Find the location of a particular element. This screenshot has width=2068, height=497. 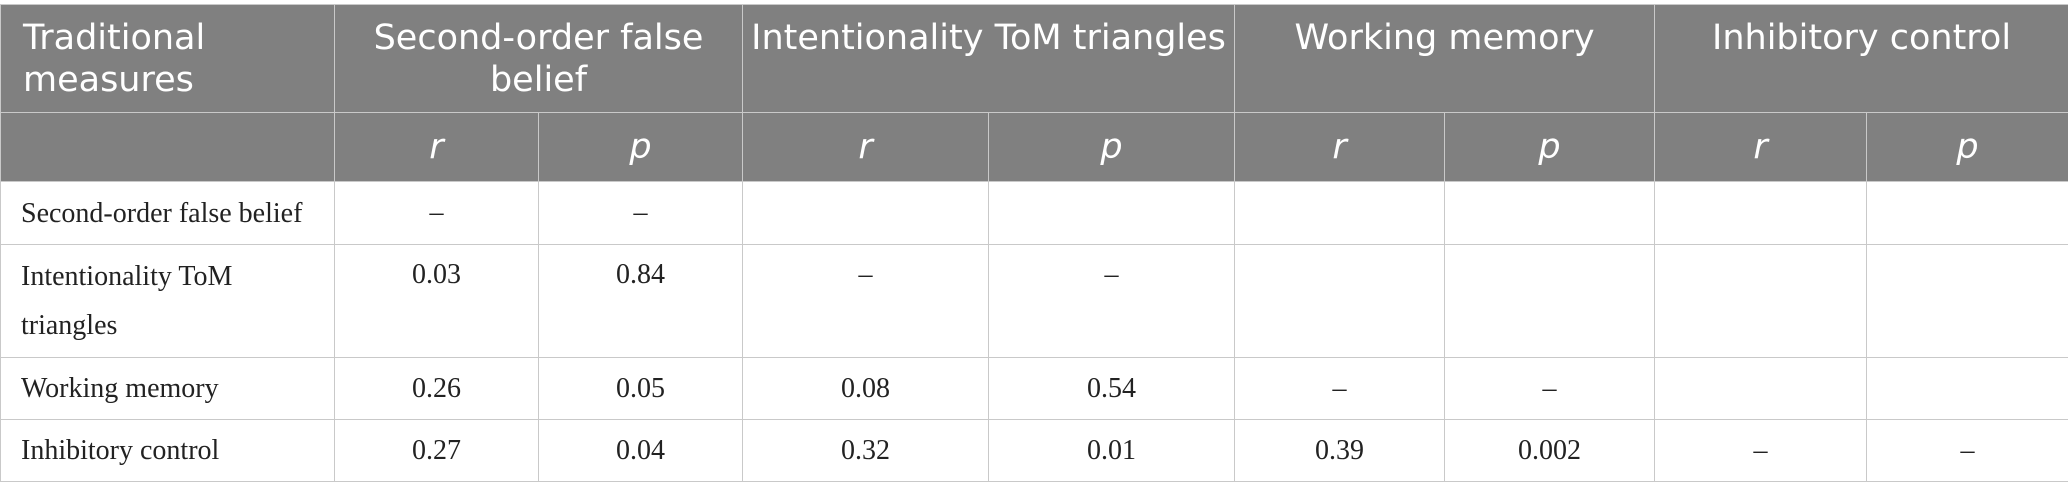

table-cell: 0.03 is located at coordinates (436, 301).